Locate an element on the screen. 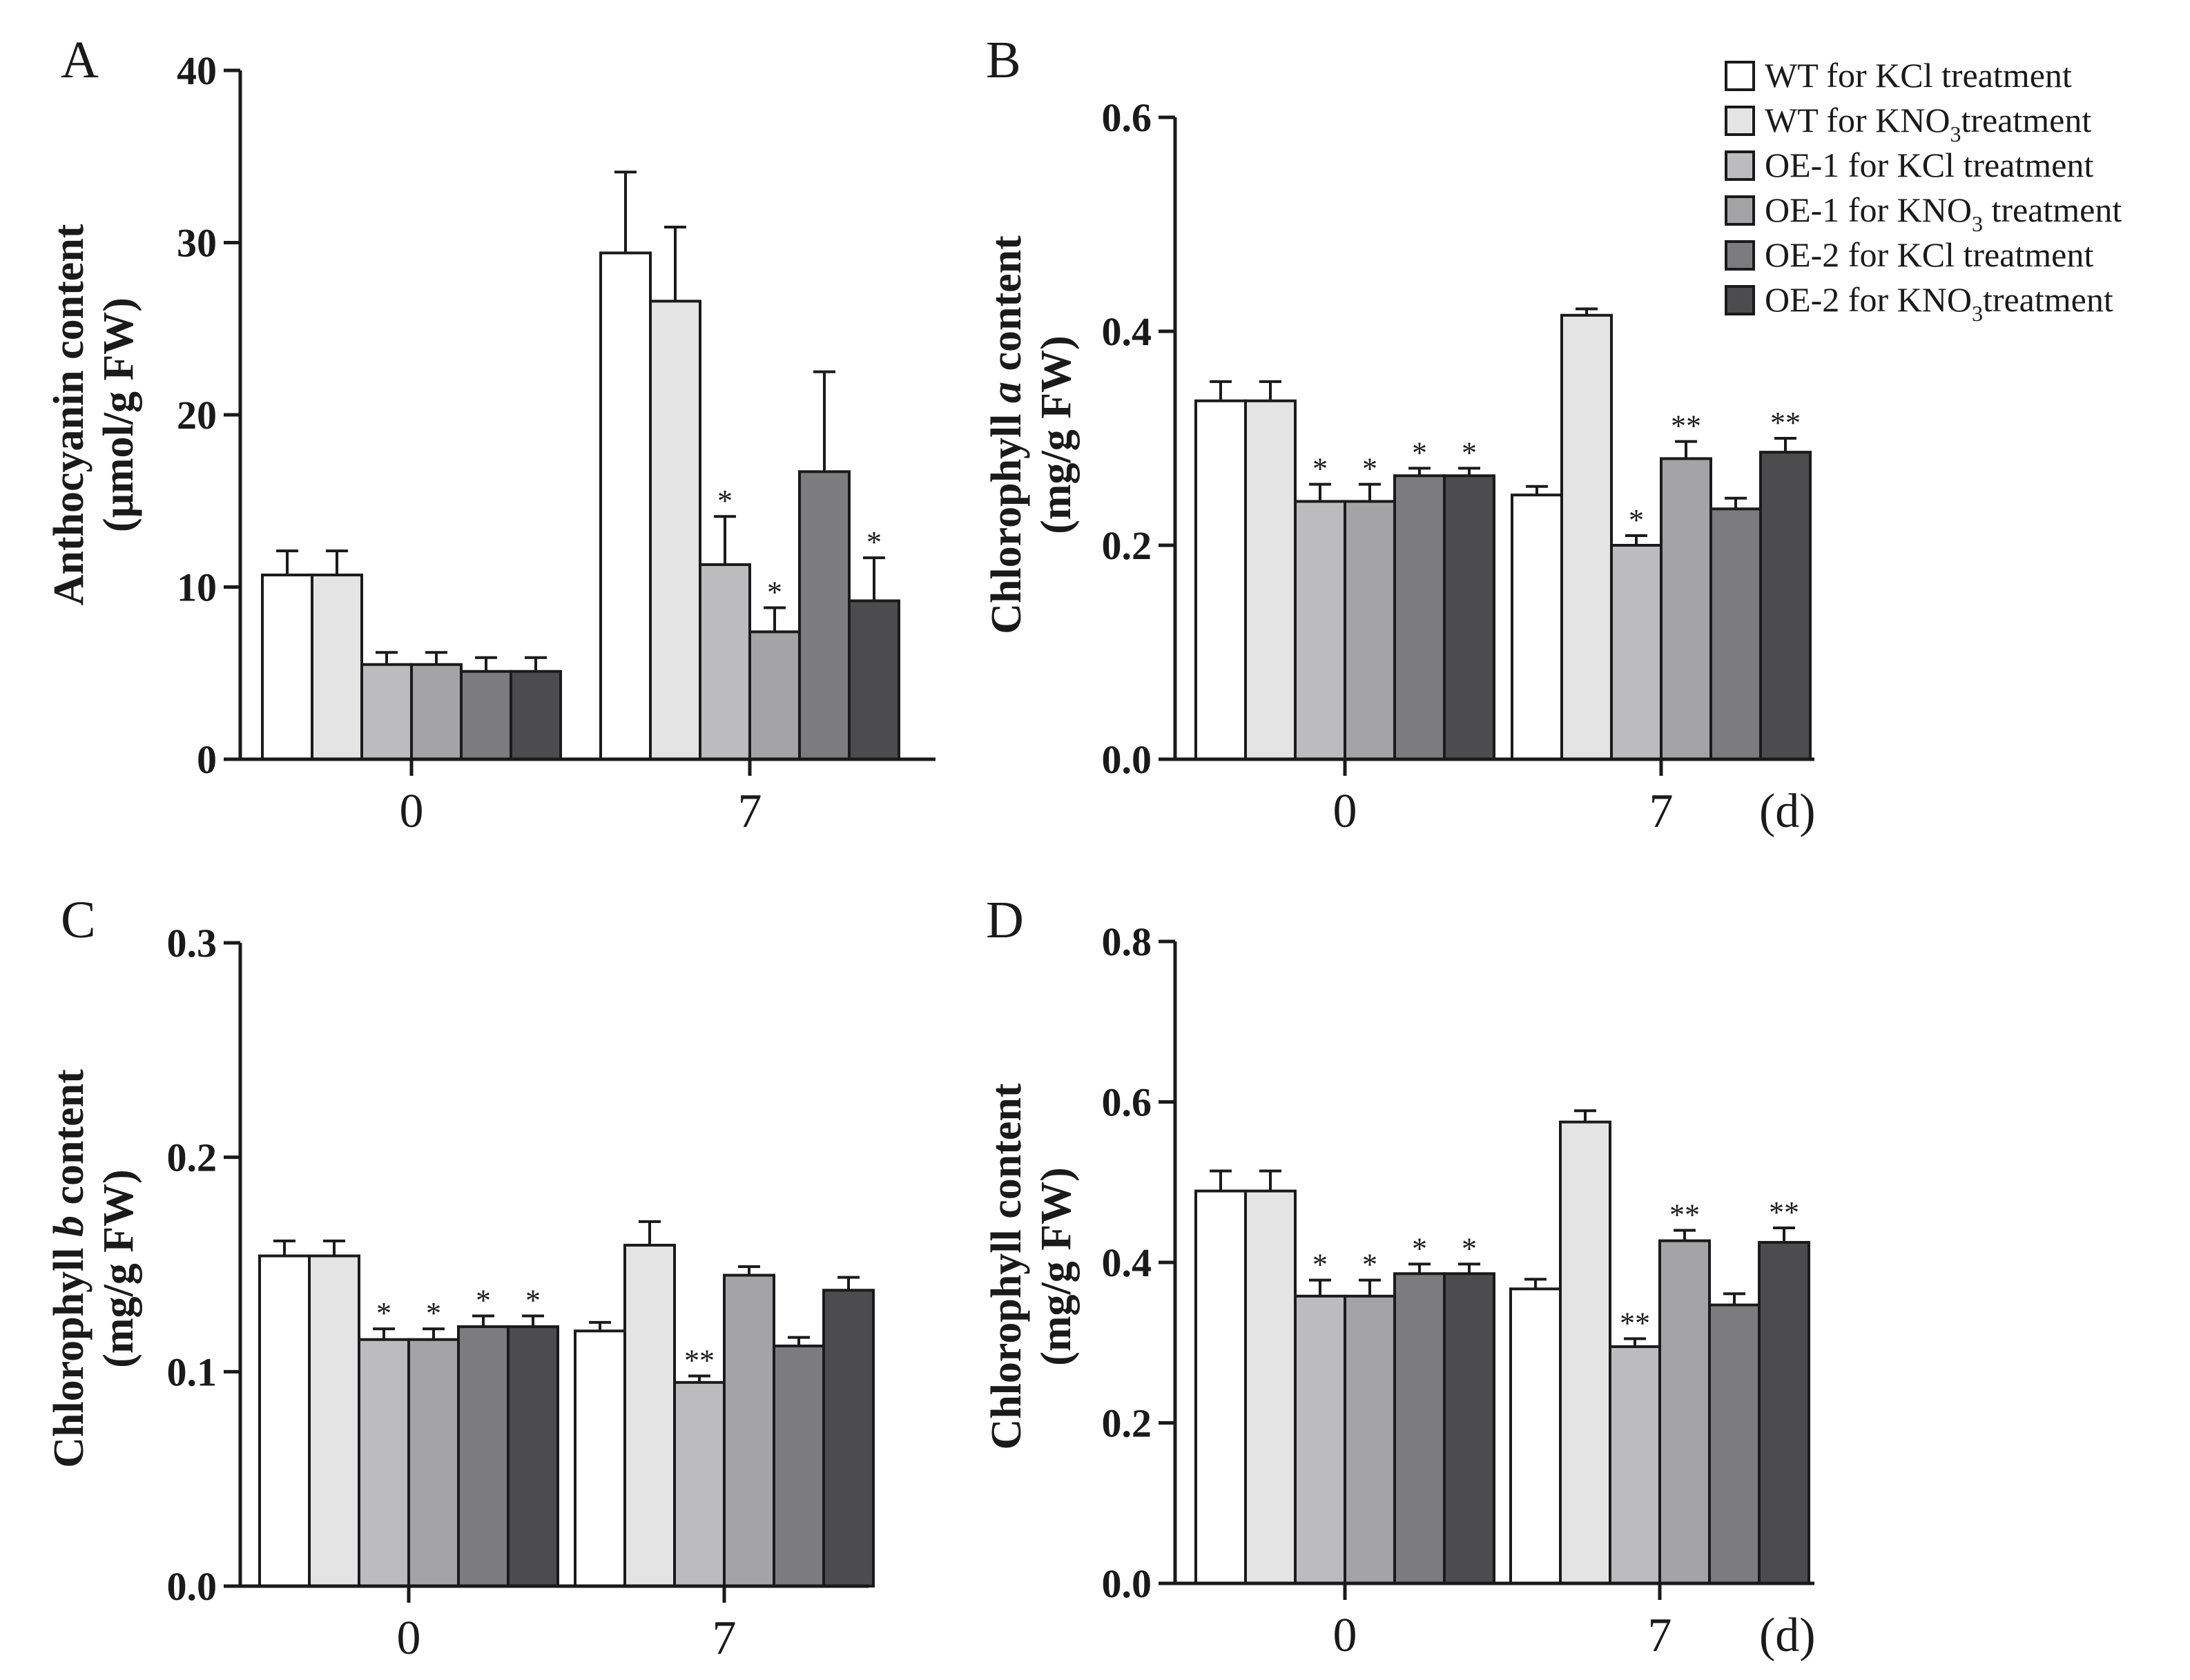 The image size is (2190, 1680). y-tick-label: 0.4 is located at coordinates (1127, 331).